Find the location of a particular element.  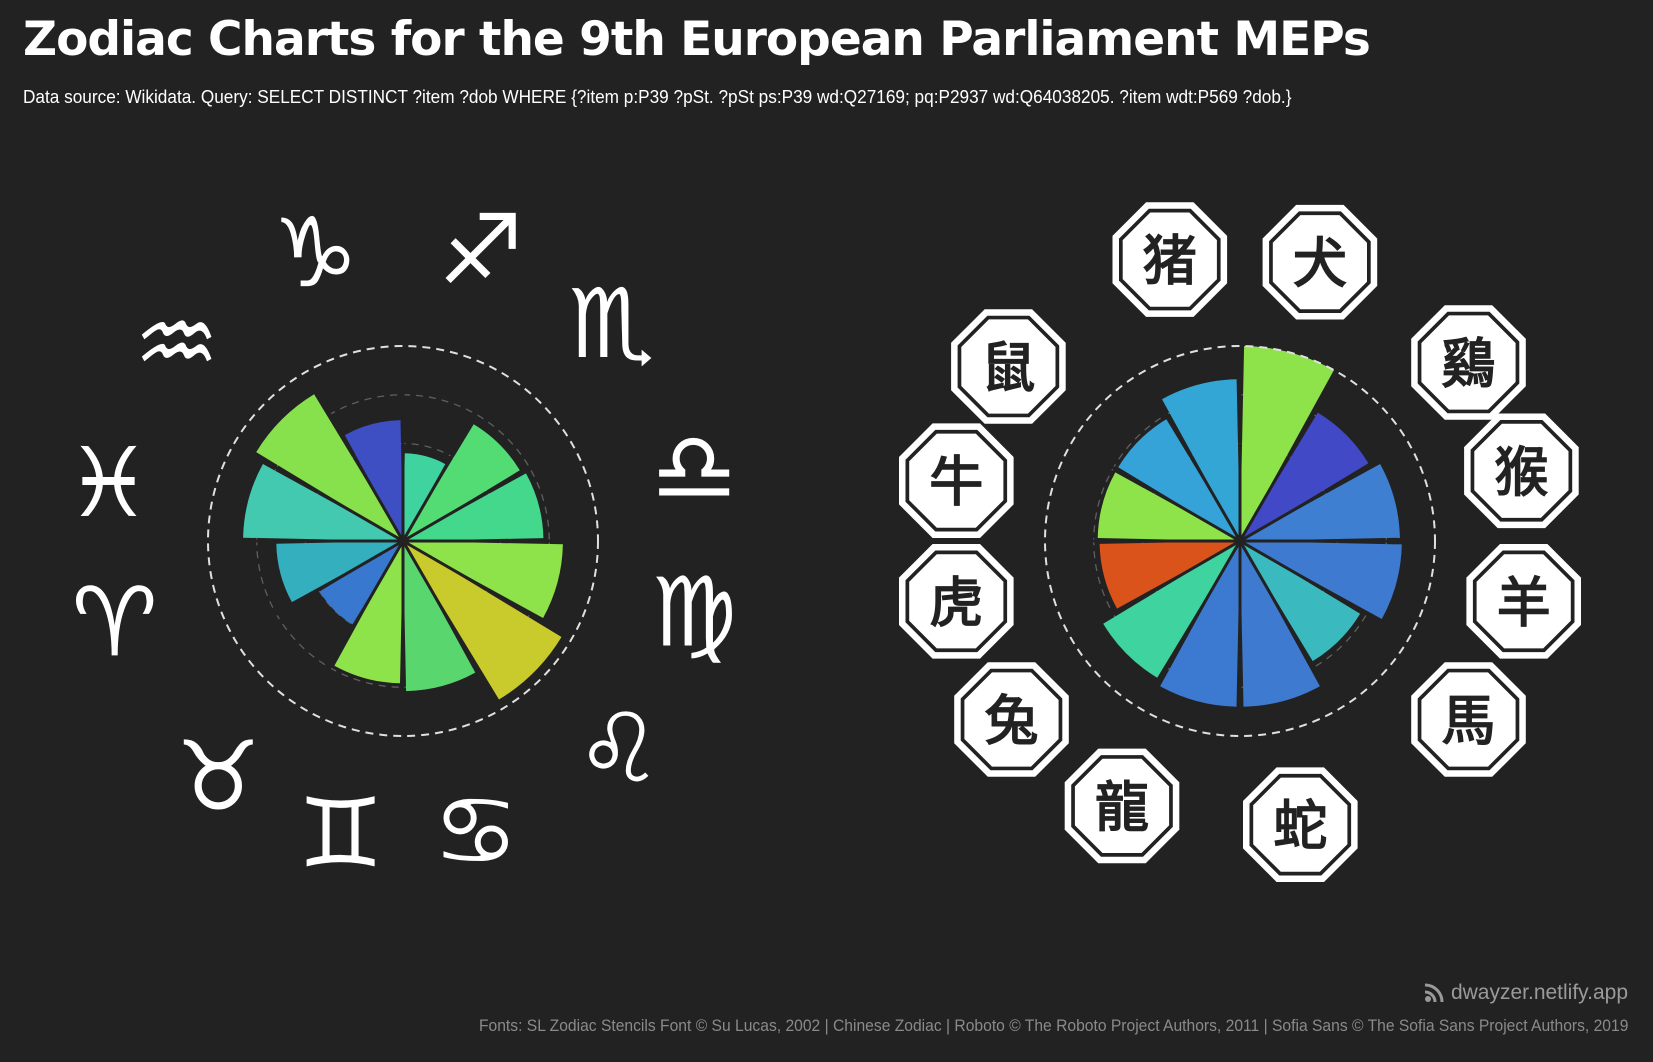

rooster-icon: 鷄 is located at coordinates (1468, 362).